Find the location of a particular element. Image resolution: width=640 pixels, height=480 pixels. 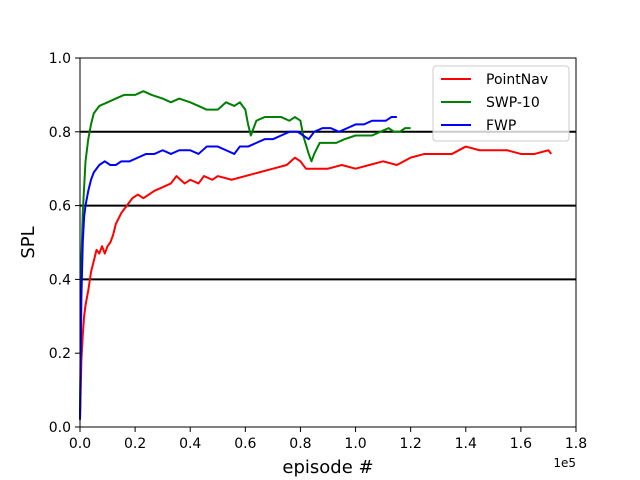

x-tick-label: 1.2 is located at coordinates (411, 444).